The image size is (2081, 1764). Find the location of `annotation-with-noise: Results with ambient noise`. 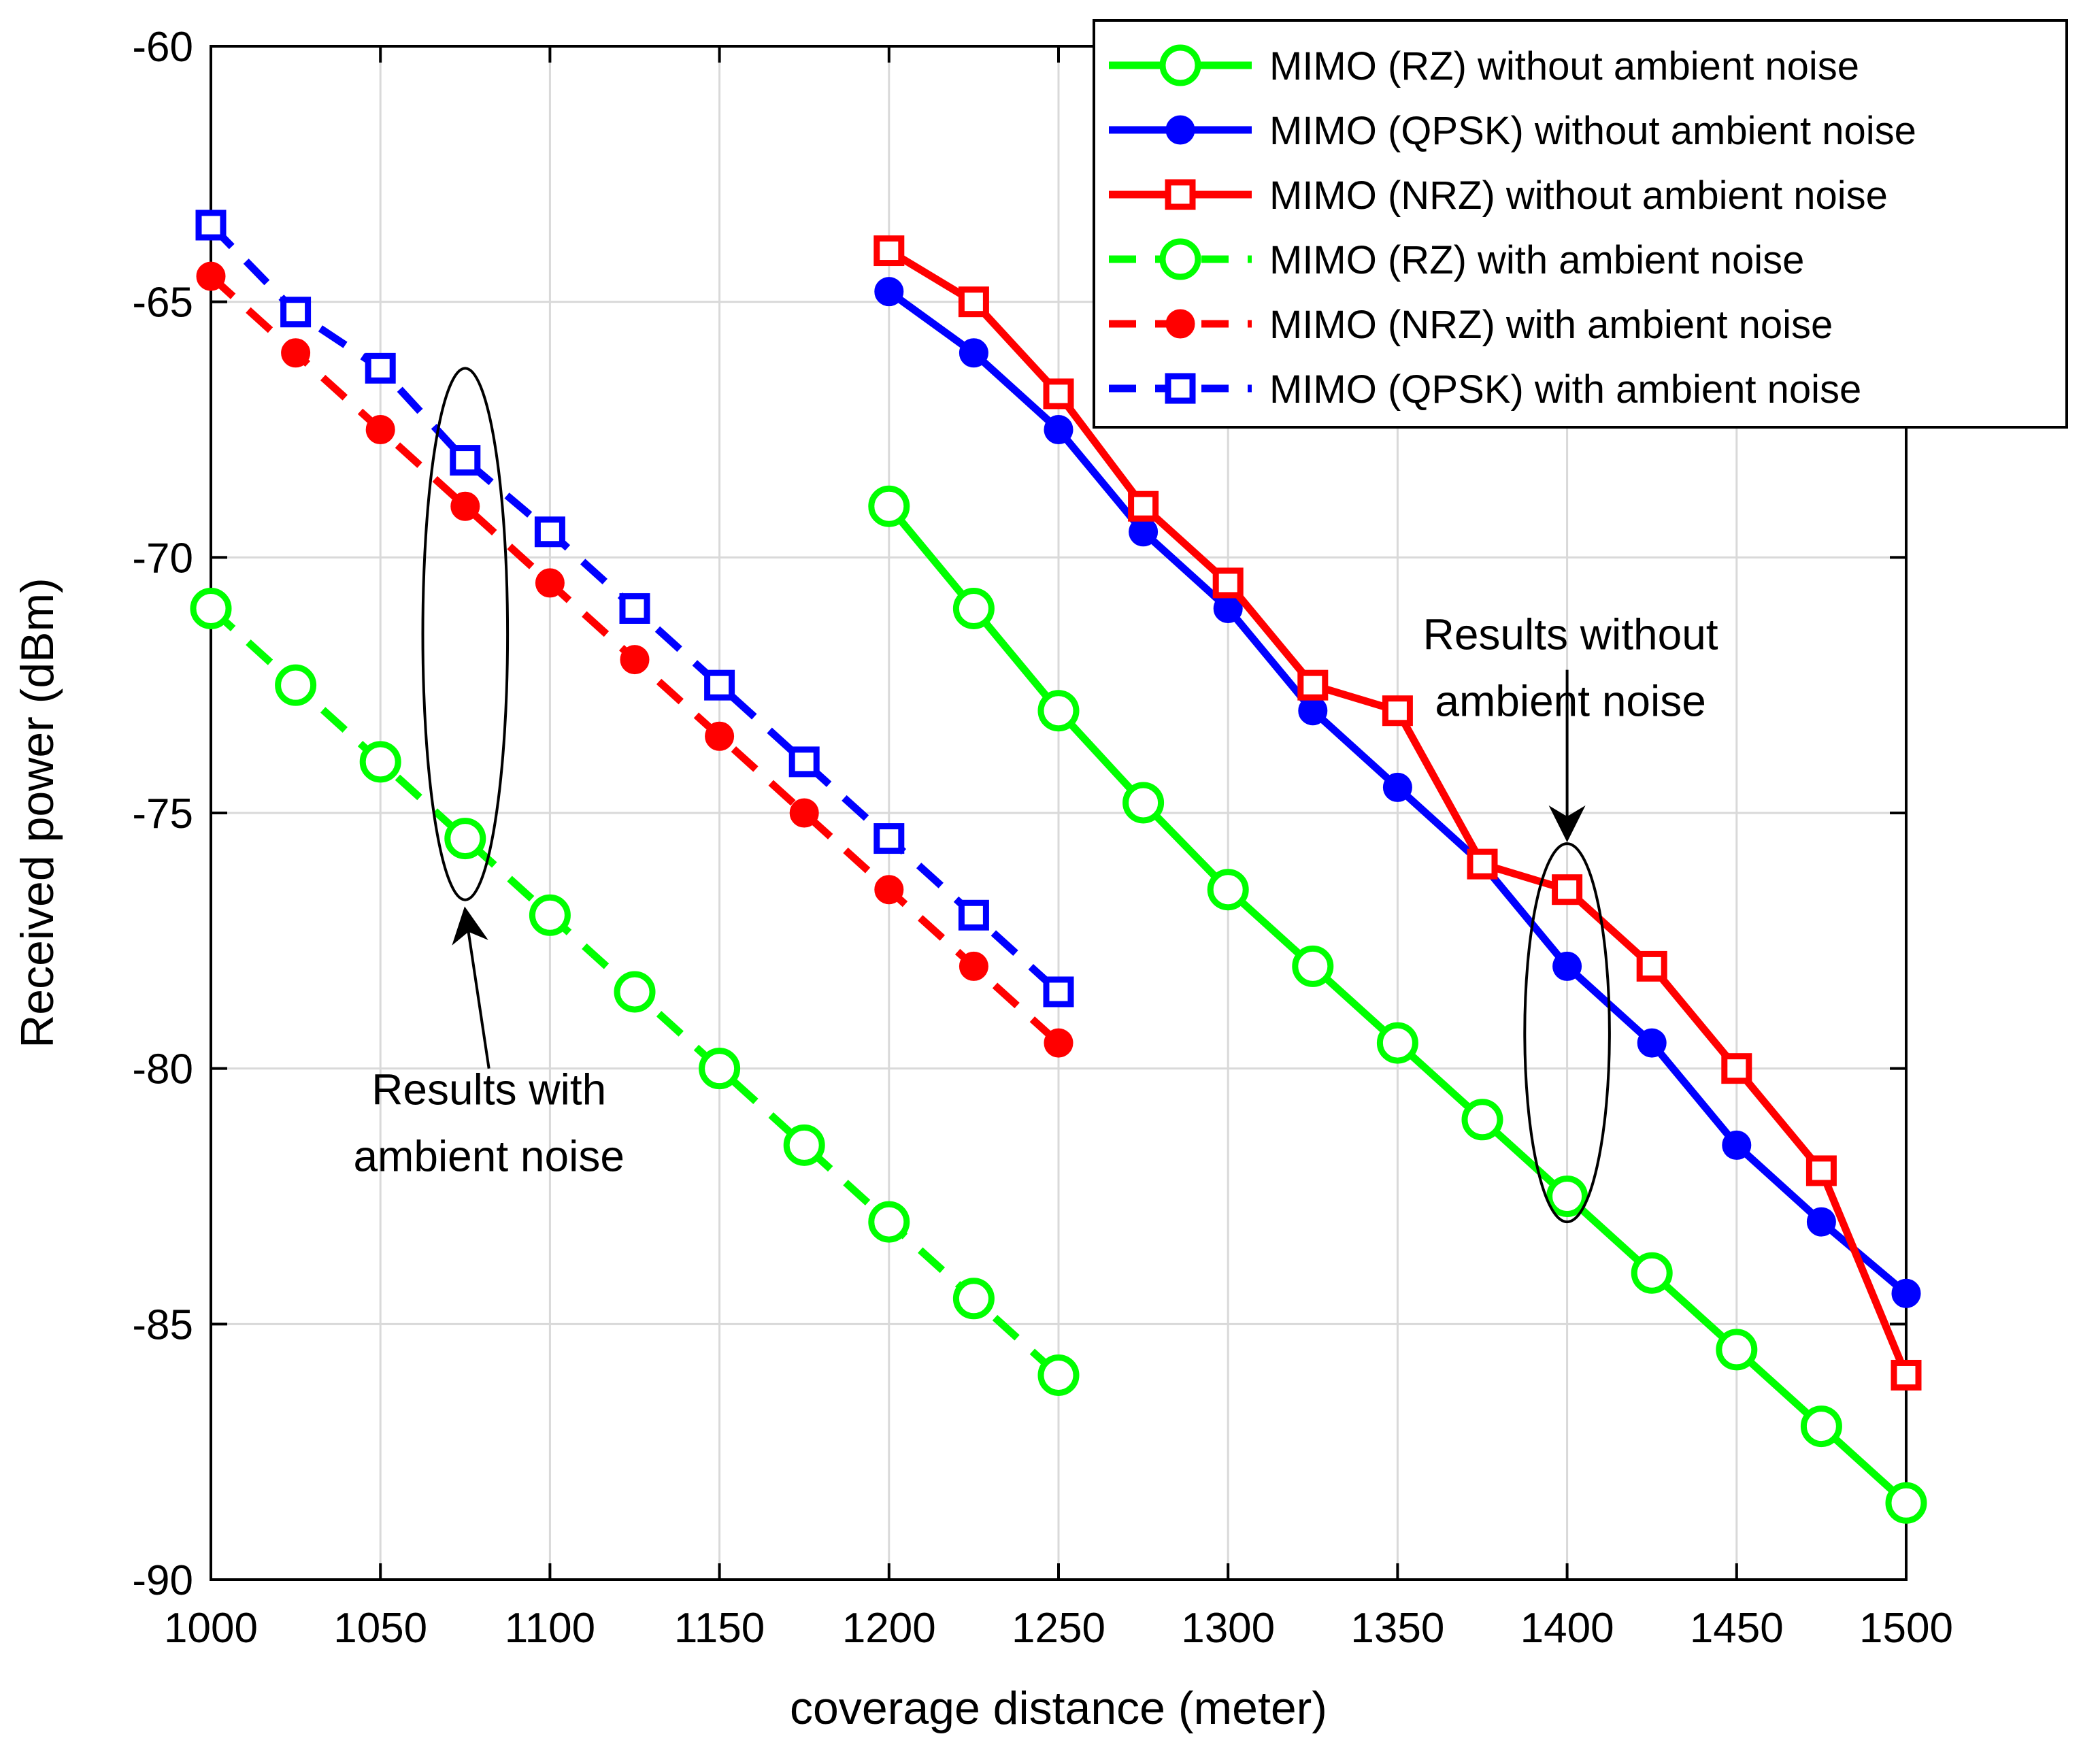

annotation-with-noise: Results with ambient noise is located at coordinates (489, 773).